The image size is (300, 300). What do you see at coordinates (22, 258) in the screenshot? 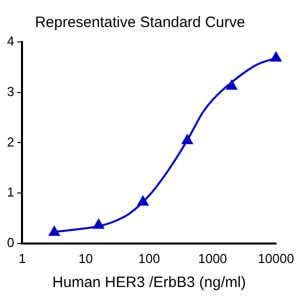
I see `x-tick-label: 1` at bounding box center [22, 258].